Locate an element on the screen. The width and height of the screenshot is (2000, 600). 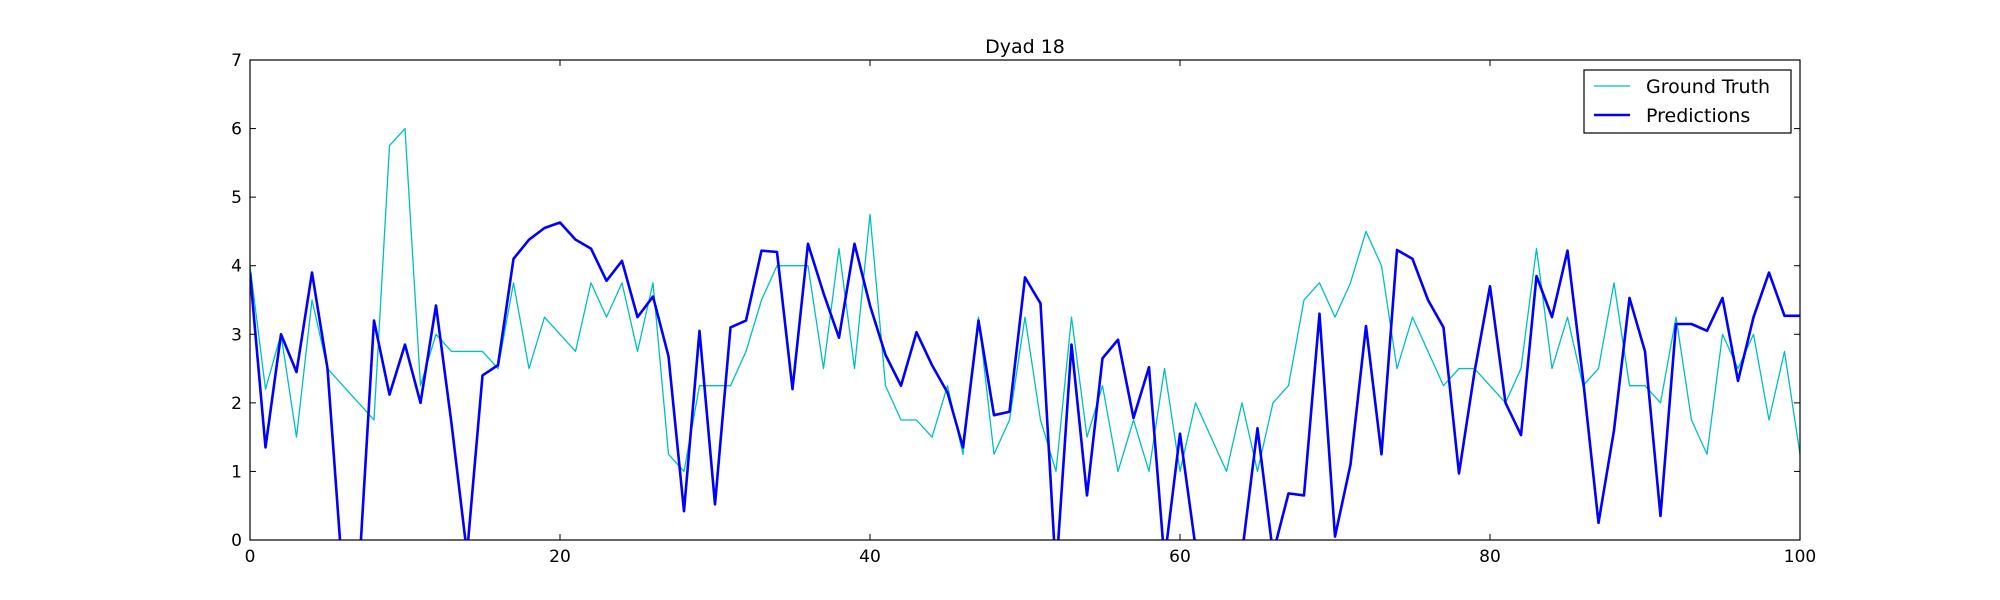
chart-title: Dyad 18 is located at coordinates (1025, 47).